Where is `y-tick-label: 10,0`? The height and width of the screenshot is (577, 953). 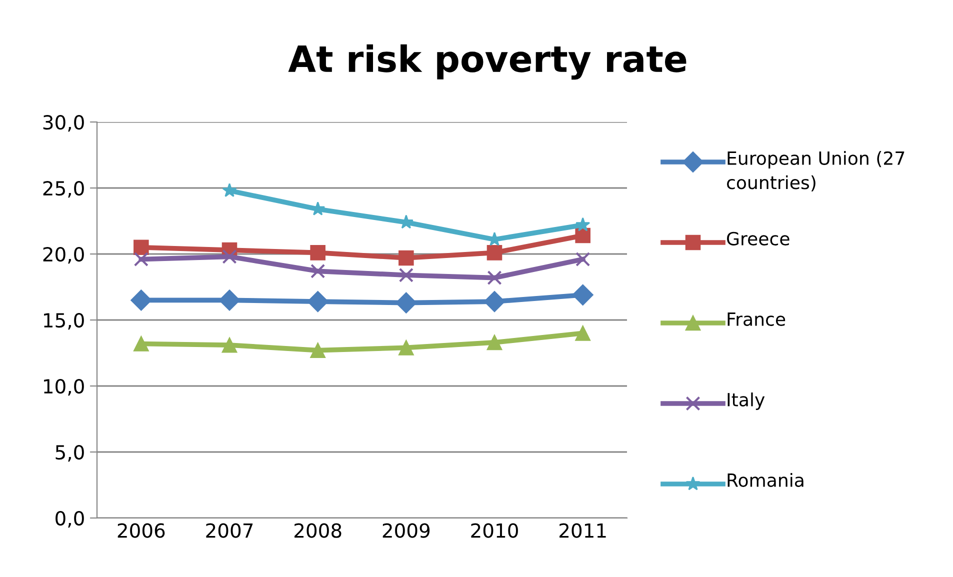 y-tick-label: 10,0 is located at coordinates (64, 387).